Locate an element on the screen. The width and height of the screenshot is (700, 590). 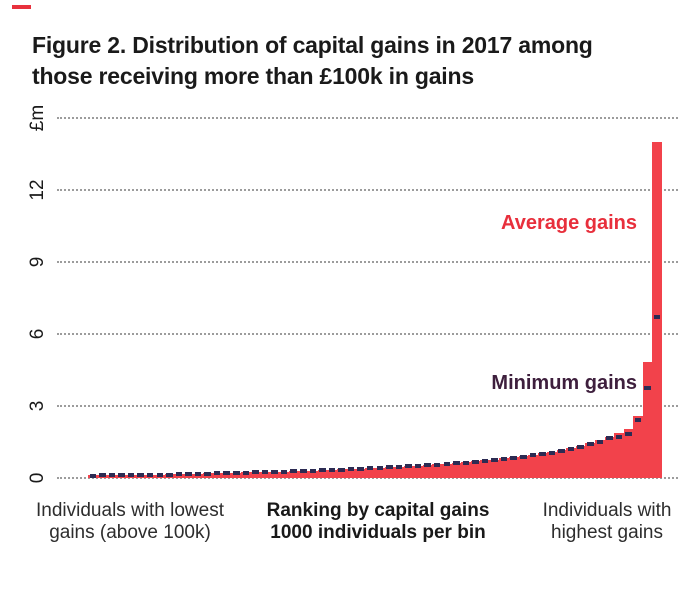
avg-gains-bar-bin27 is located at coordinates (341, 473).